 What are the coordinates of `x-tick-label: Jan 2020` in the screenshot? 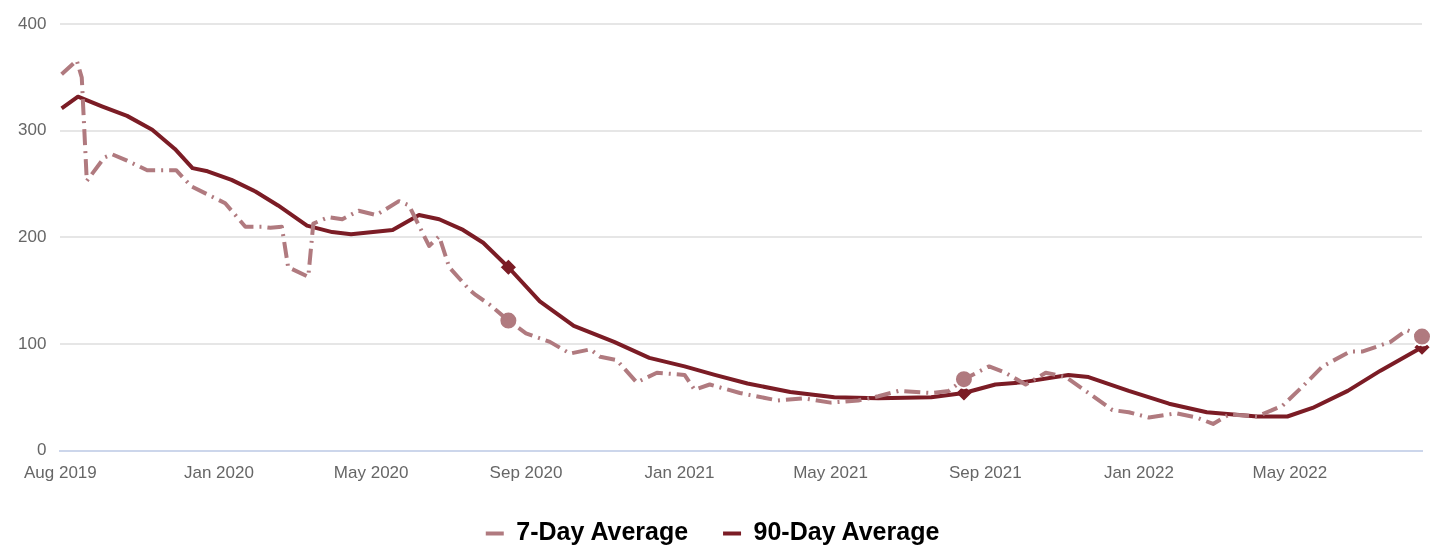 It's located at (218, 473).